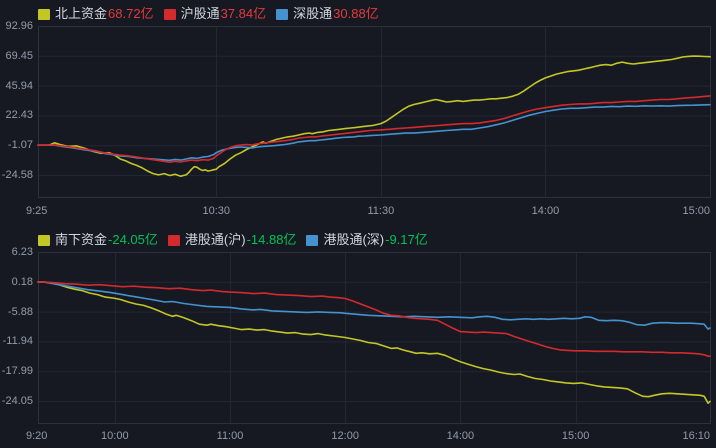 This screenshot has width=716, height=448. What do you see at coordinates (356, 13) in the screenshot?
I see `legend-value: 30.88亿` at bounding box center [356, 13].